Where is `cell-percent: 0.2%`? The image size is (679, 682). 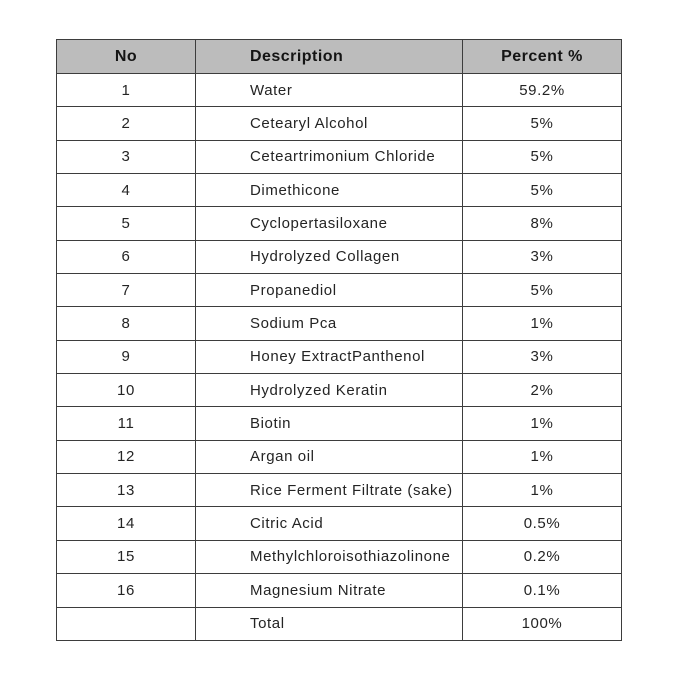
cell-percent: 0.2% is located at coordinates (542, 557).